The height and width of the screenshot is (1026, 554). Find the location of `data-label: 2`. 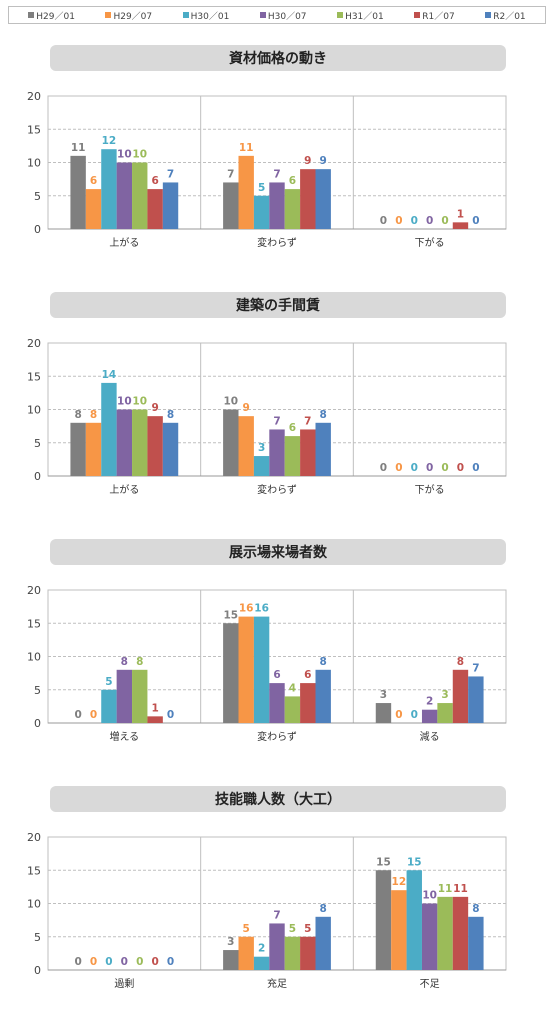

data-label: 2 is located at coordinates (261, 949).